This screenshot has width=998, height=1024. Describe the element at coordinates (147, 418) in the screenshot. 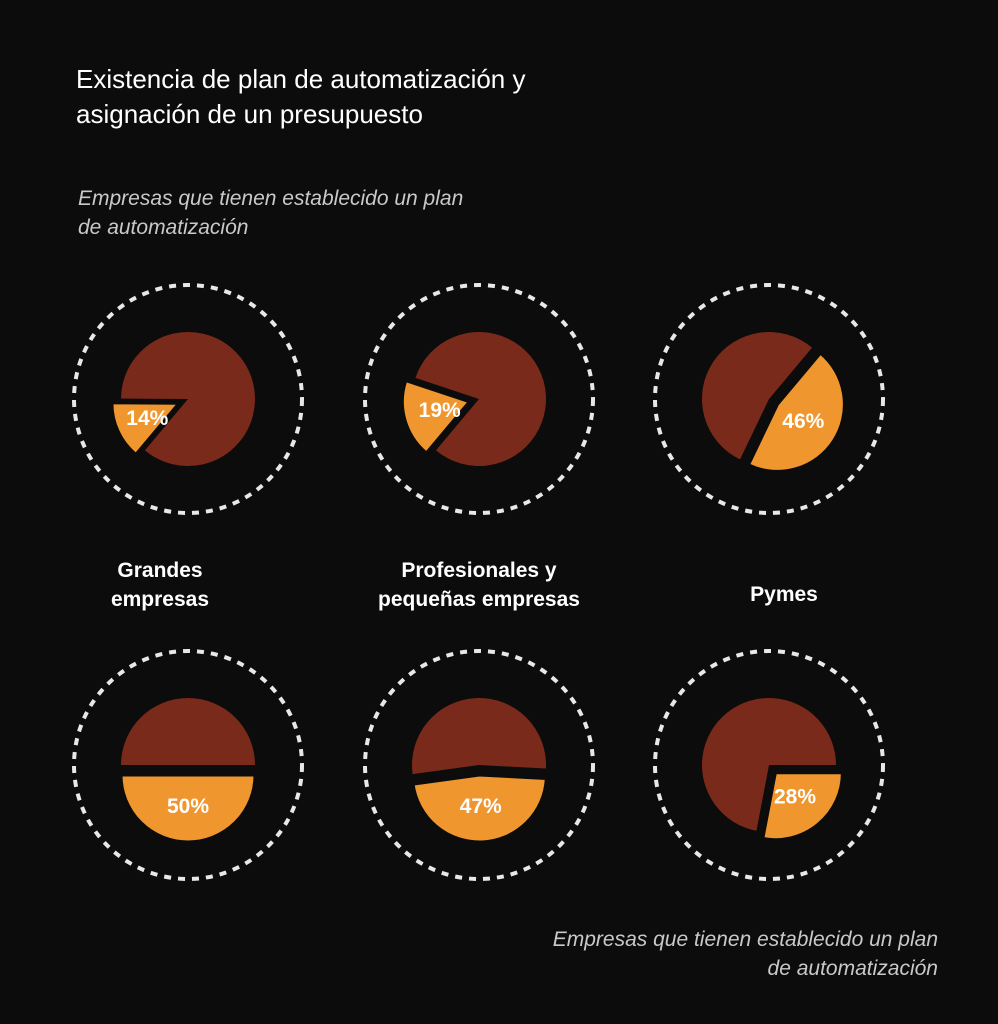

I see `pie-data-label: 14%` at that location.